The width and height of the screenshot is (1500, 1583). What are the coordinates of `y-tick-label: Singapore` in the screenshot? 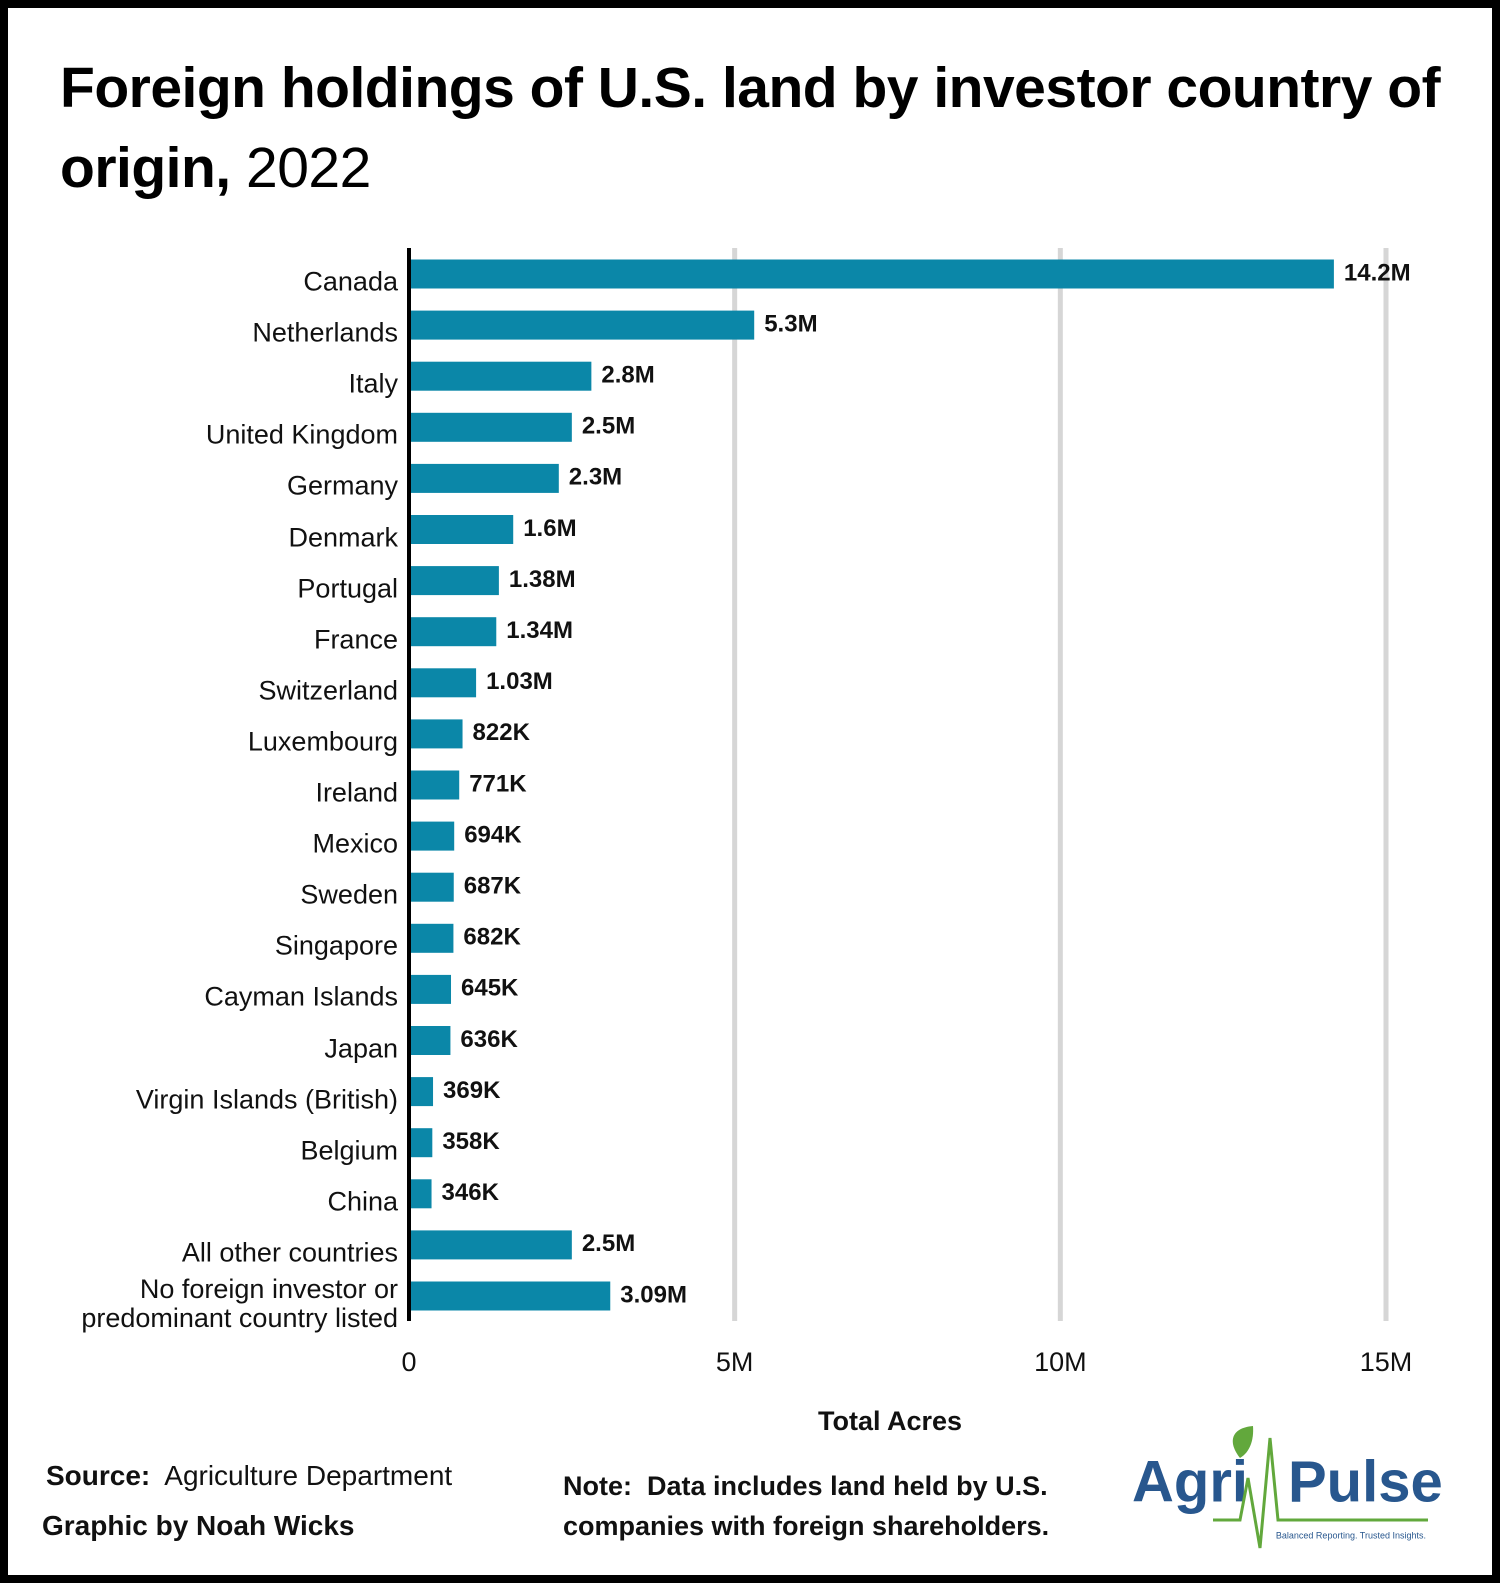 It's located at (336, 945).